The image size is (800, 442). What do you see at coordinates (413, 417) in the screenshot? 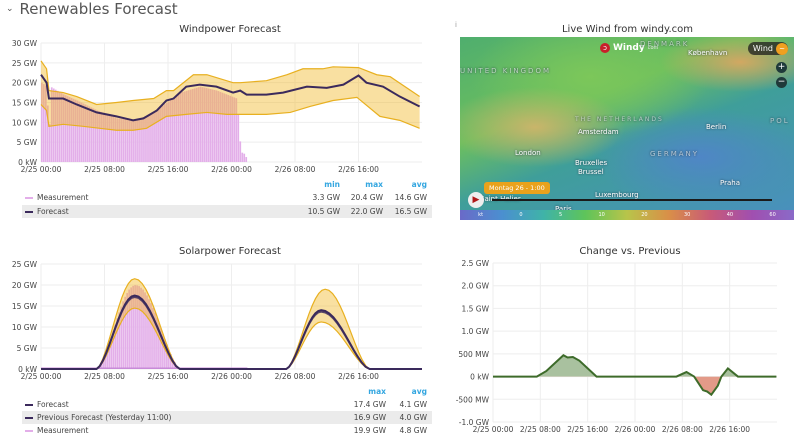
I see `legend-avg: 4.0 GW` at bounding box center [413, 417].